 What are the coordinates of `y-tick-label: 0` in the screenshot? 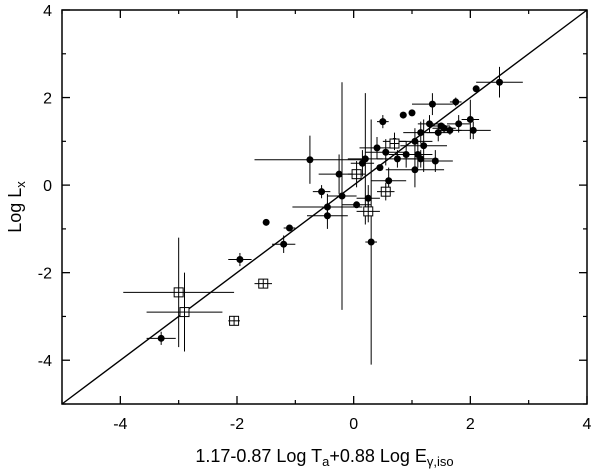 It's located at (47, 186).